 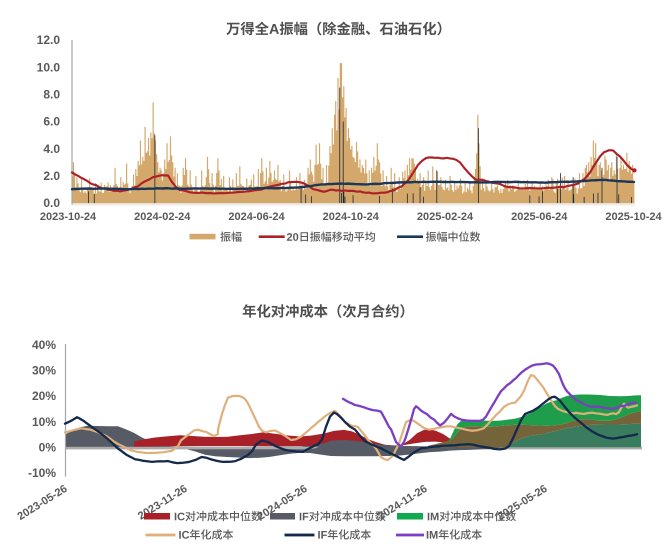 What do you see at coordinates (43, 503) in the screenshot?
I see `svg-text: 2023-05-26` at bounding box center [43, 503].